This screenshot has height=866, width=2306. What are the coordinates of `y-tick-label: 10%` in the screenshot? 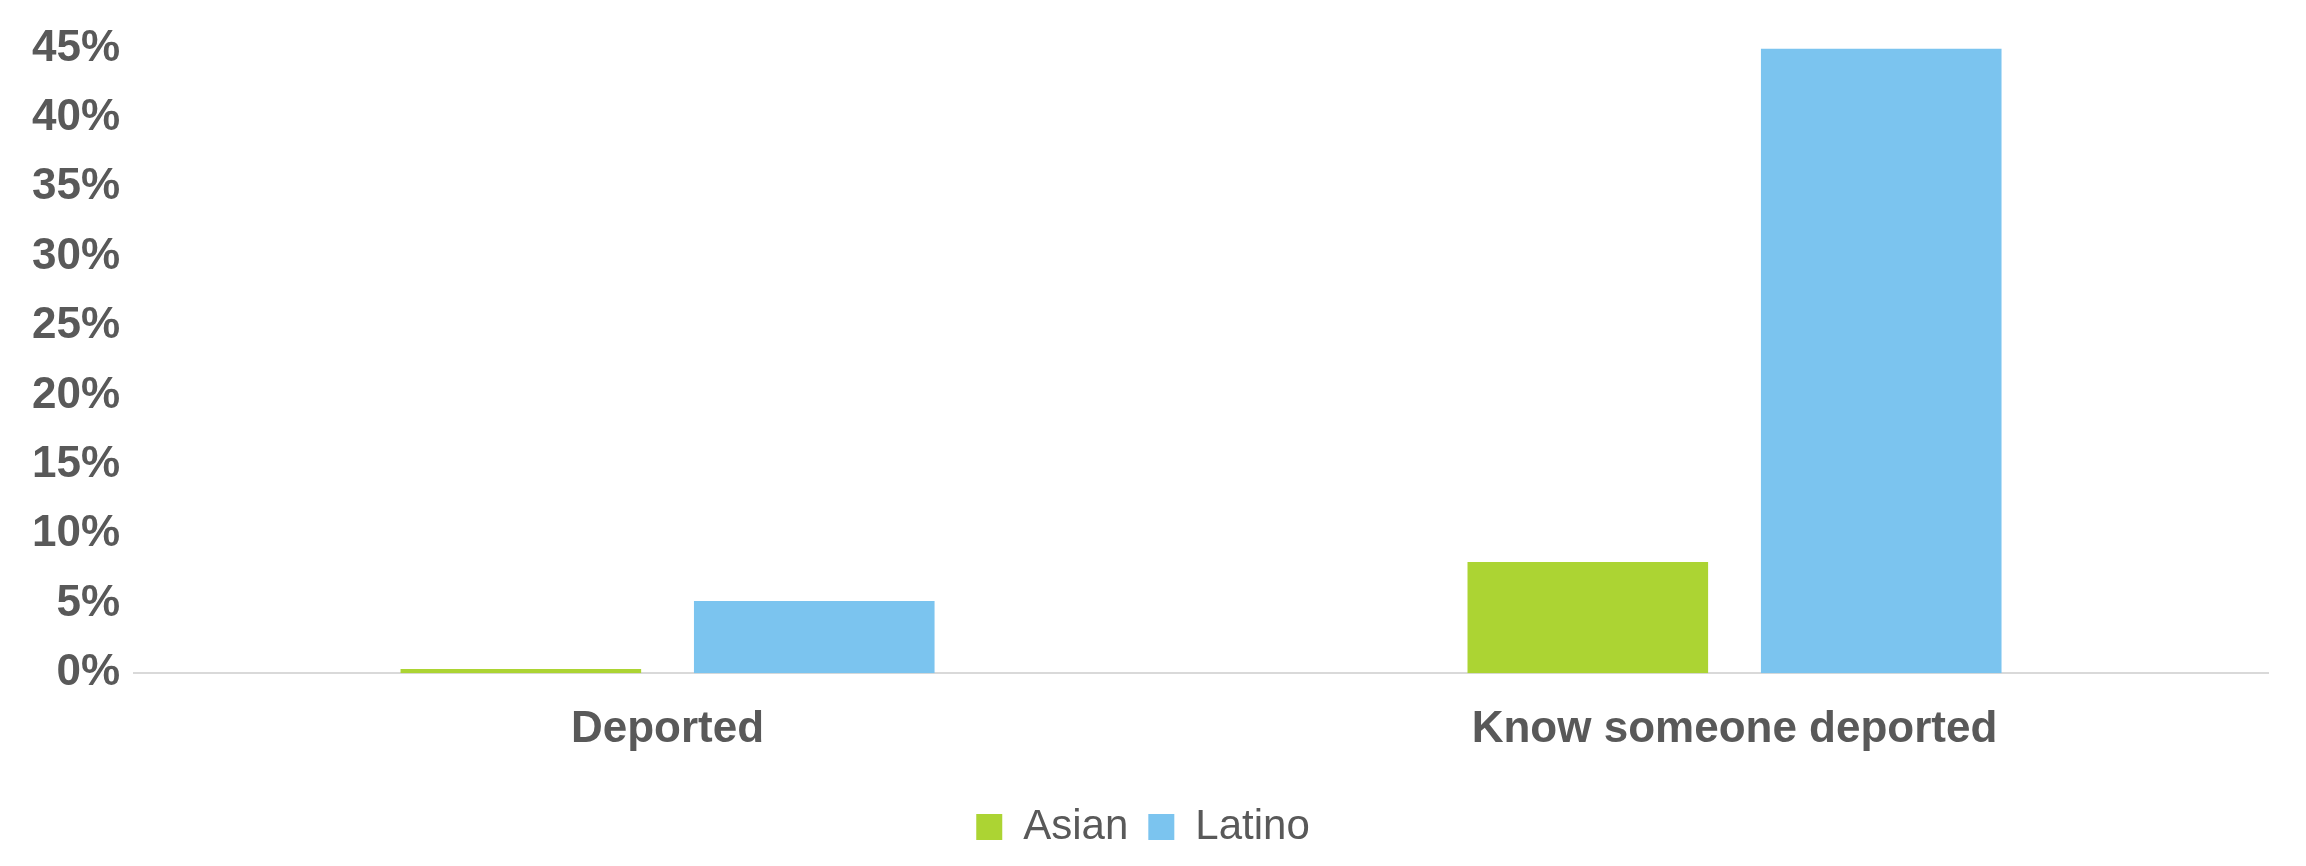 It's located at (76, 531).